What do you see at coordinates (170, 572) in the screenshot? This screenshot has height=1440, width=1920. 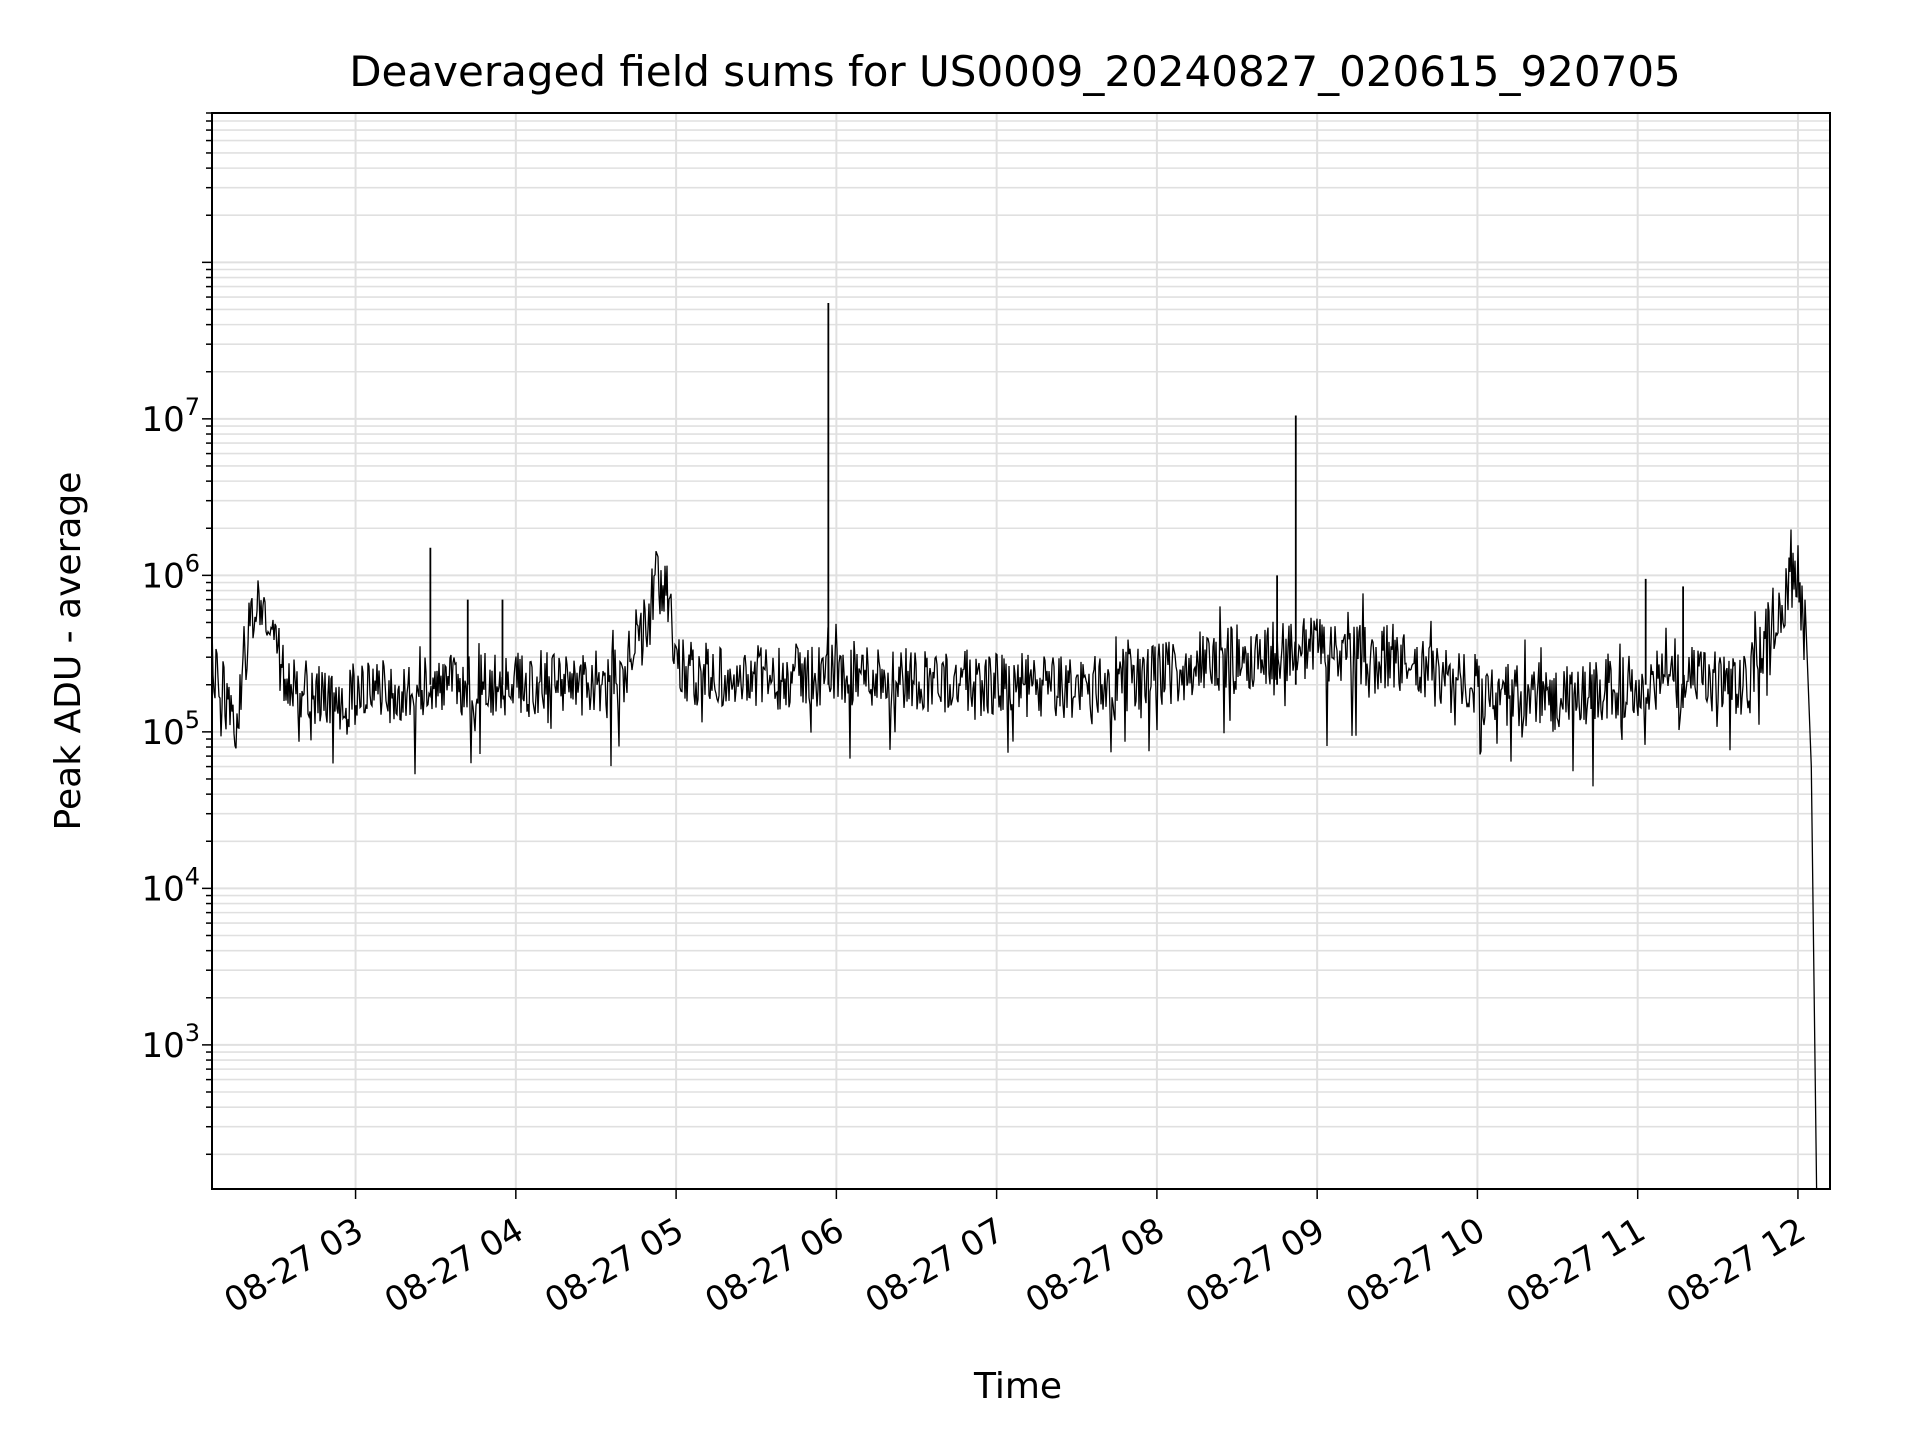 I see `y-tick-label: 10⁶` at bounding box center [170, 572].